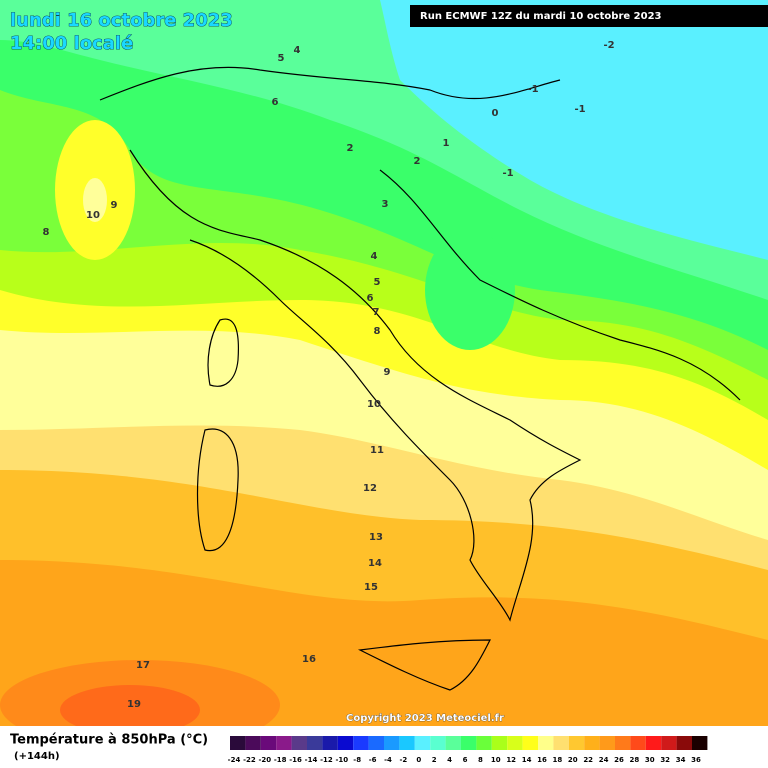  I want to click on colorbar-tick-label: 32, so click(665, 760).